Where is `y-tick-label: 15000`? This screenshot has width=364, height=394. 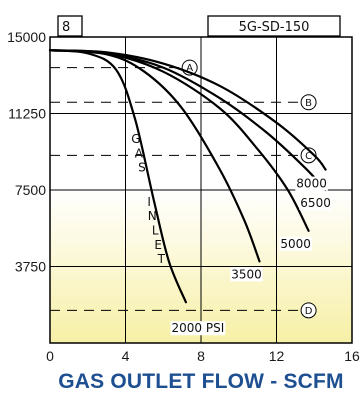
y-tick-label: 15000 is located at coordinates (26, 37).